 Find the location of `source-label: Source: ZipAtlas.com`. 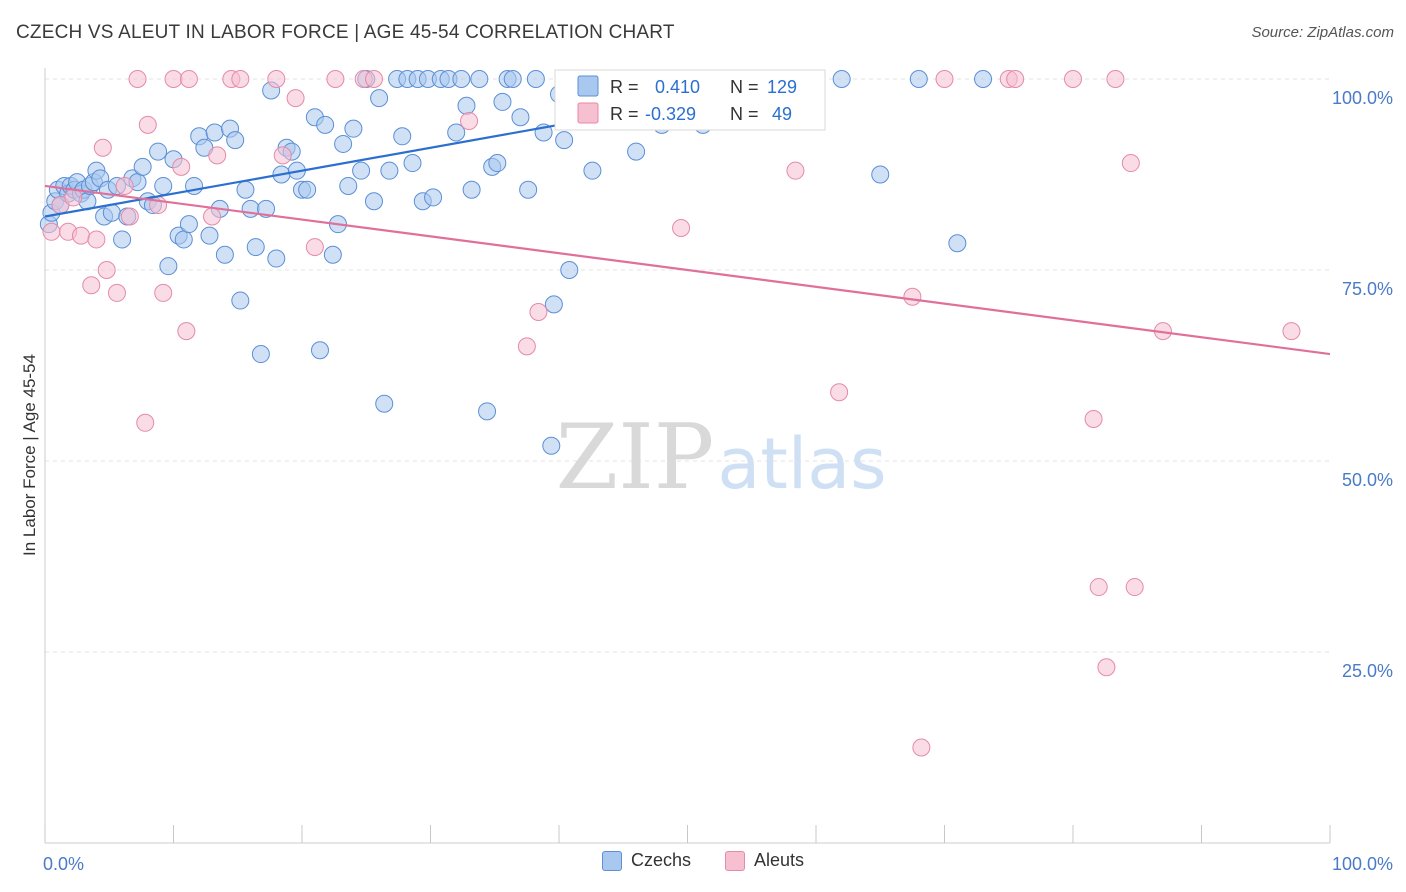

source-label: Source: ZipAtlas.com is located at coordinates (1322, 32).